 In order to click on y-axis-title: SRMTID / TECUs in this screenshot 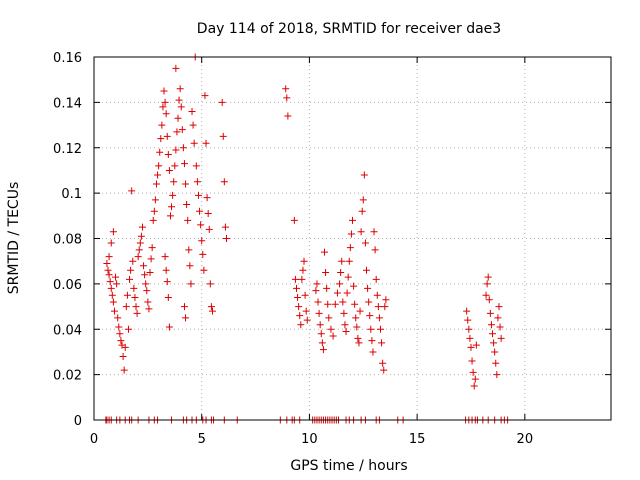, I will do `click(14, 238)`.